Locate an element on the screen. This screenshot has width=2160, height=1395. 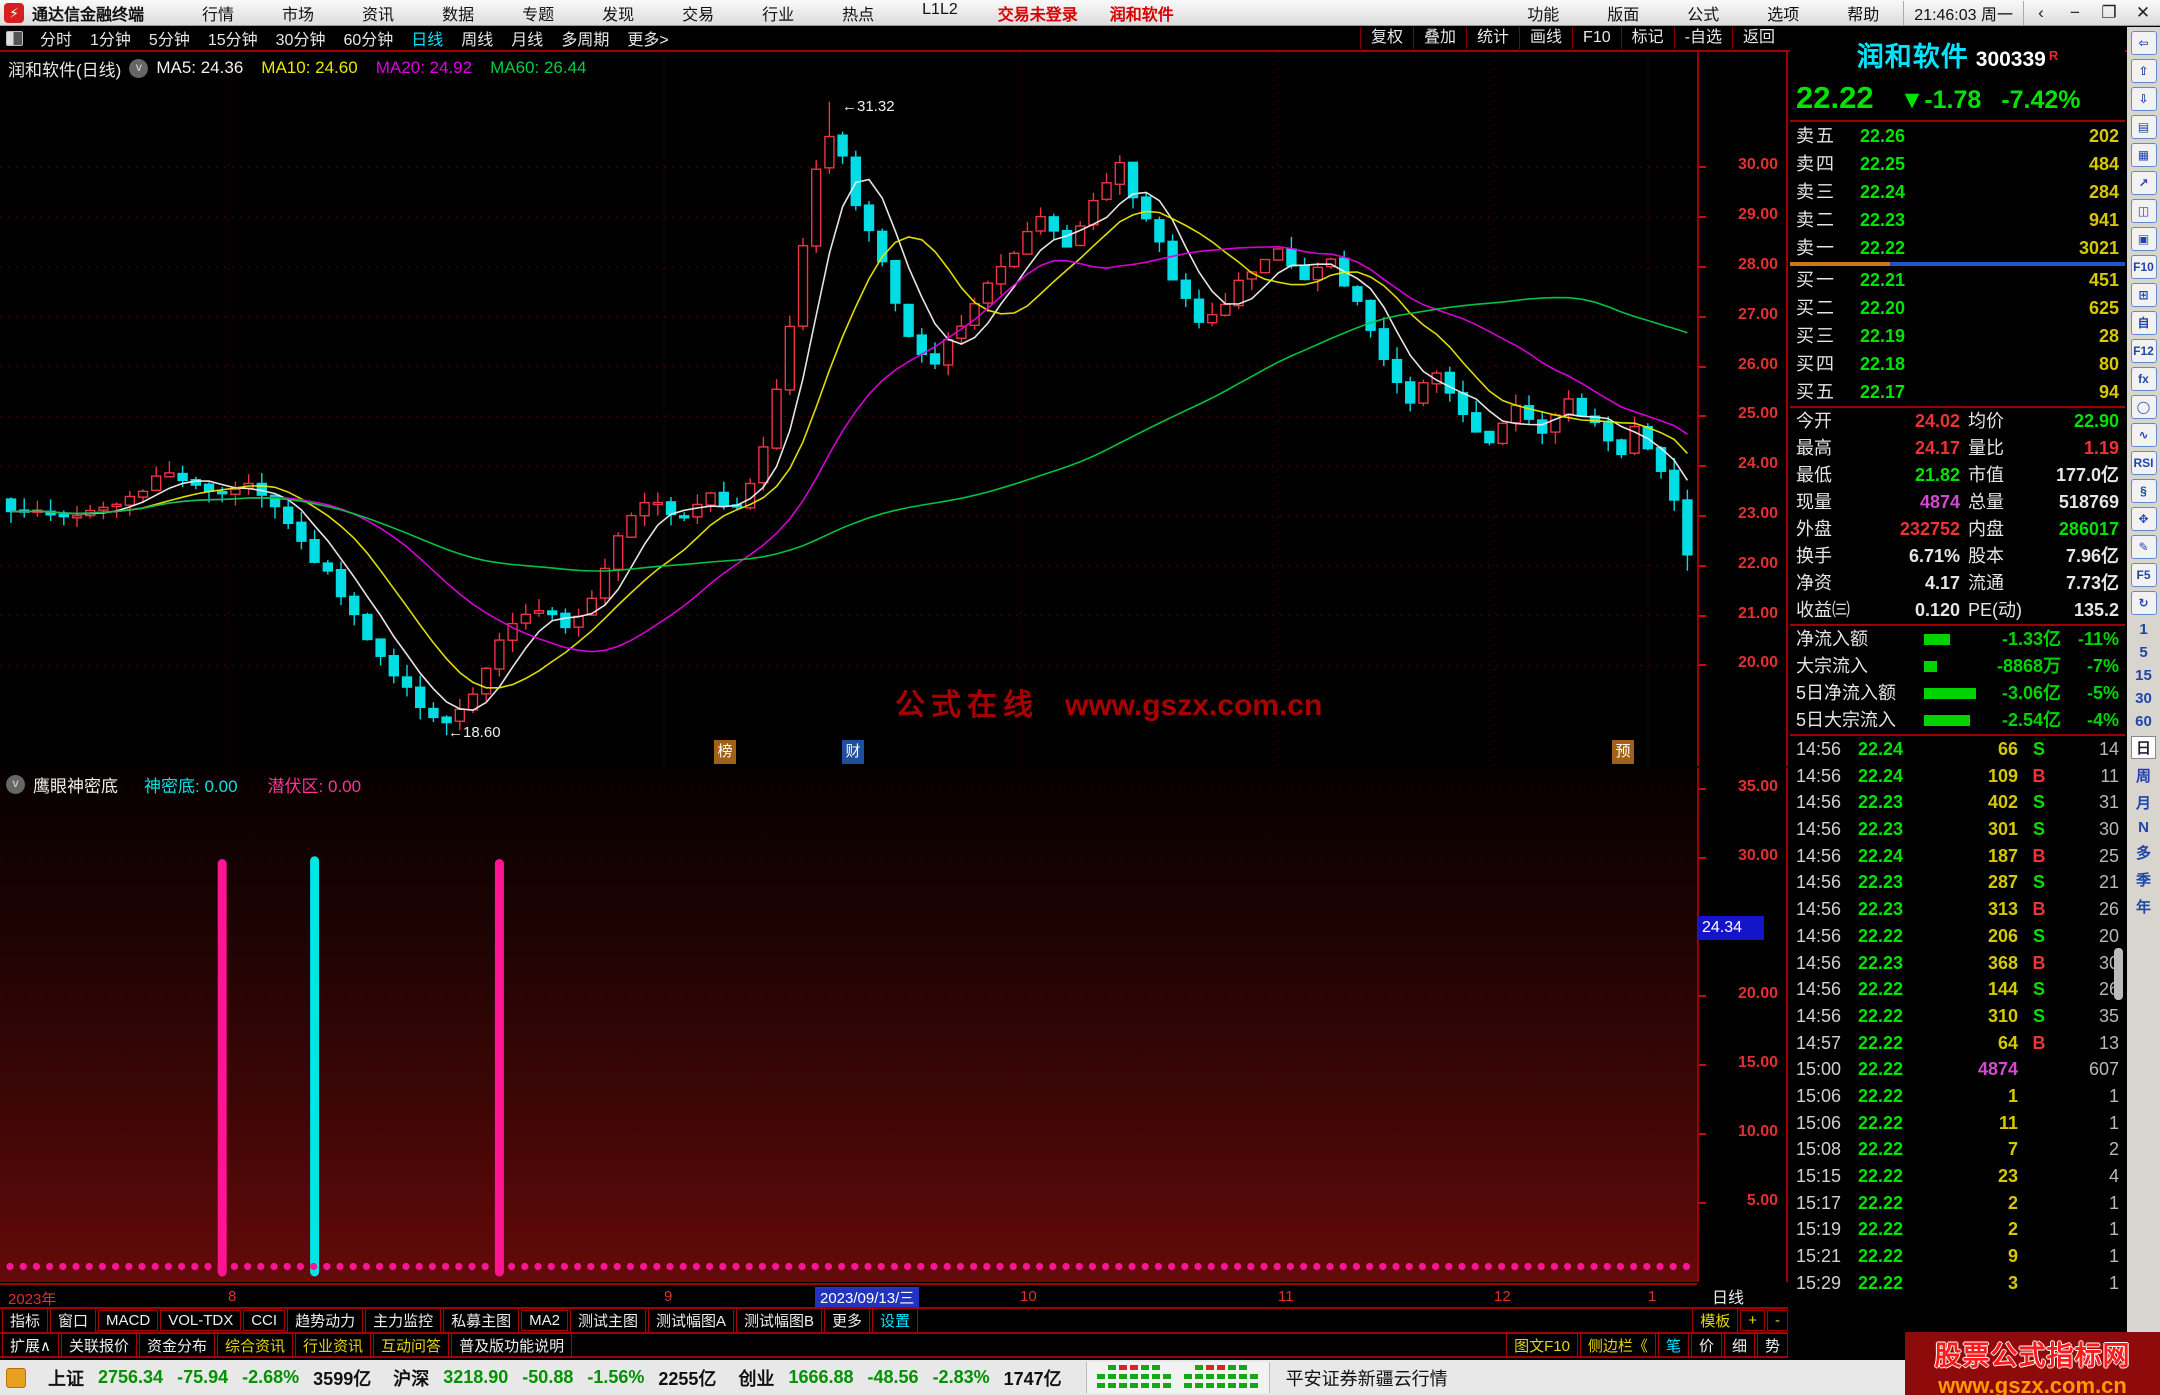
app-logo-icon: ⚡ is located at coordinates (14, 12).